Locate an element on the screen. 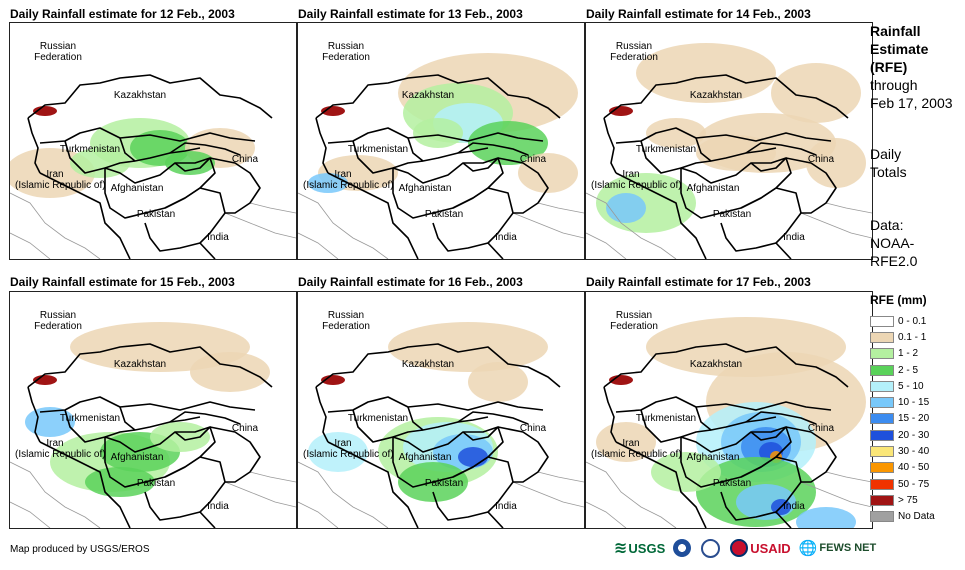  usgs-mark-icon: ≋ is located at coordinates (621, 548).